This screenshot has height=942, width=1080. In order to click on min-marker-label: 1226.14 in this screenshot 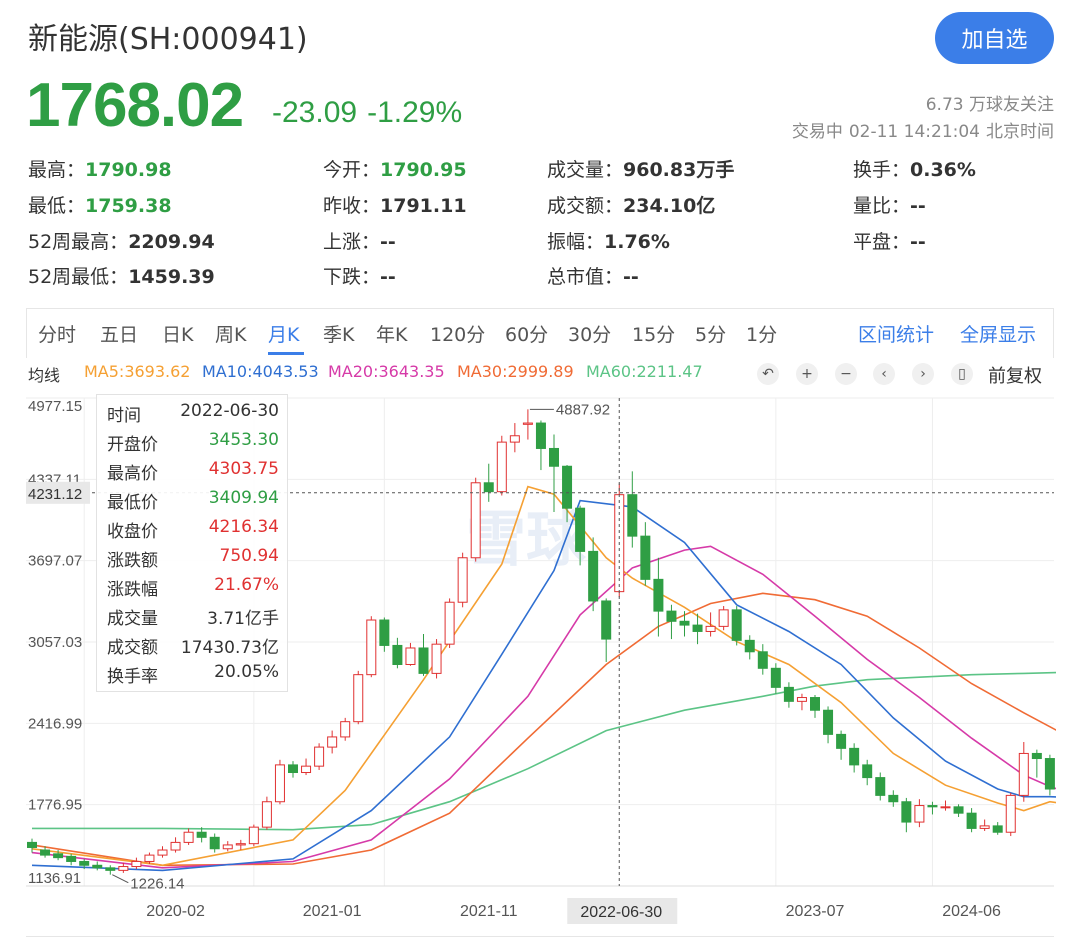, I will do `click(157, 884)`.